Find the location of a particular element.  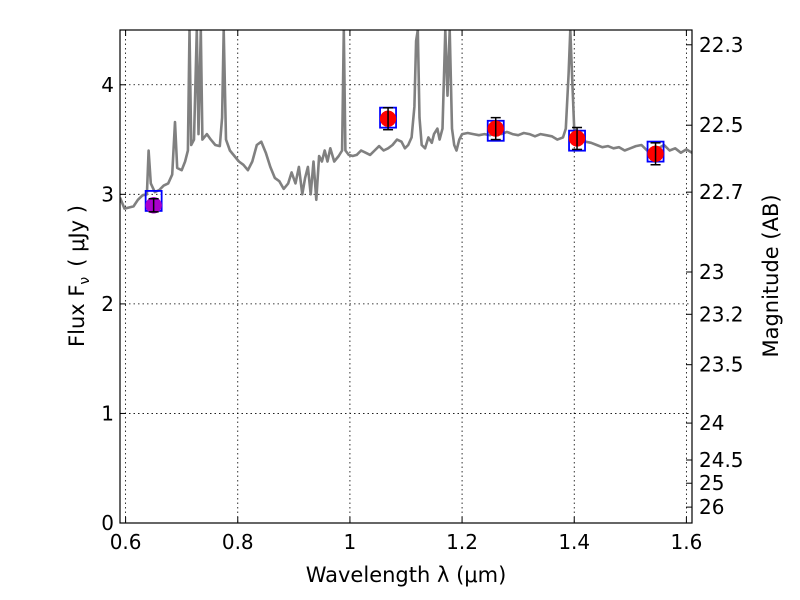

right-tick-label: 26 is located at coordinates (711, 507).